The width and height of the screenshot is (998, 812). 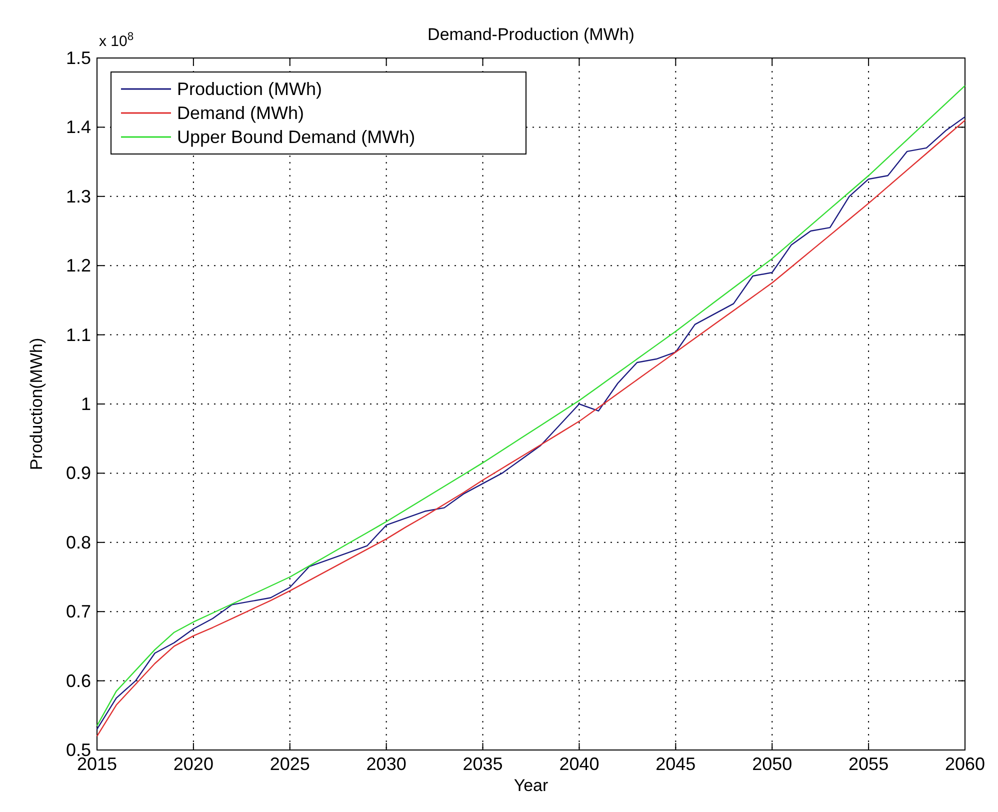 I want to click on x-tick-label: 2035, so click(x=482, y=764).